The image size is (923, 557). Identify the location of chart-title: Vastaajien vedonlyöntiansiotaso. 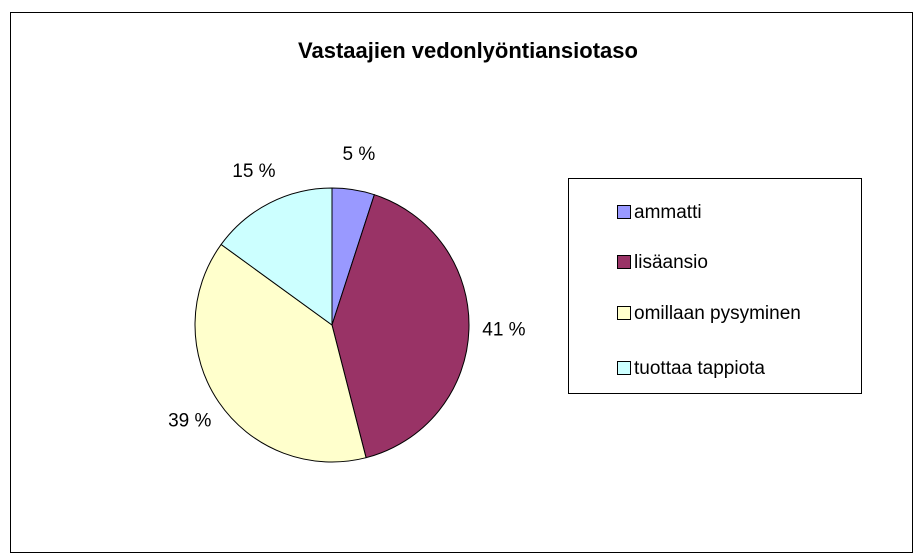
(468, 50).